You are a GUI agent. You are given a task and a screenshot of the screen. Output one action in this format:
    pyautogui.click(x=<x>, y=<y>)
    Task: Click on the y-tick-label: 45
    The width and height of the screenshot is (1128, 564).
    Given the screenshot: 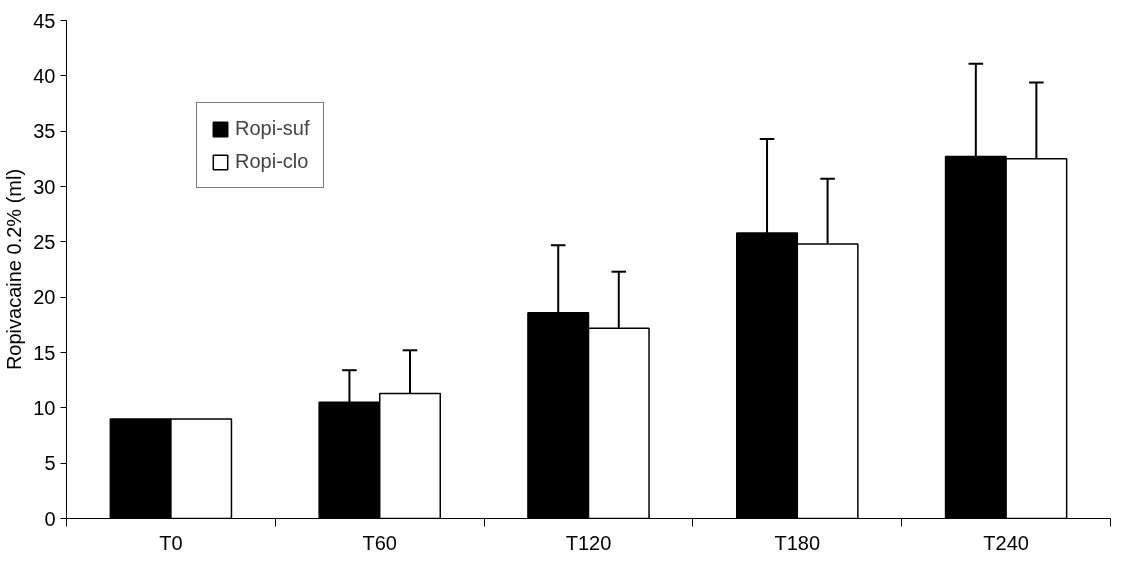 What is the action you would take?
    pyautogui.click(x=44, y=20)
    